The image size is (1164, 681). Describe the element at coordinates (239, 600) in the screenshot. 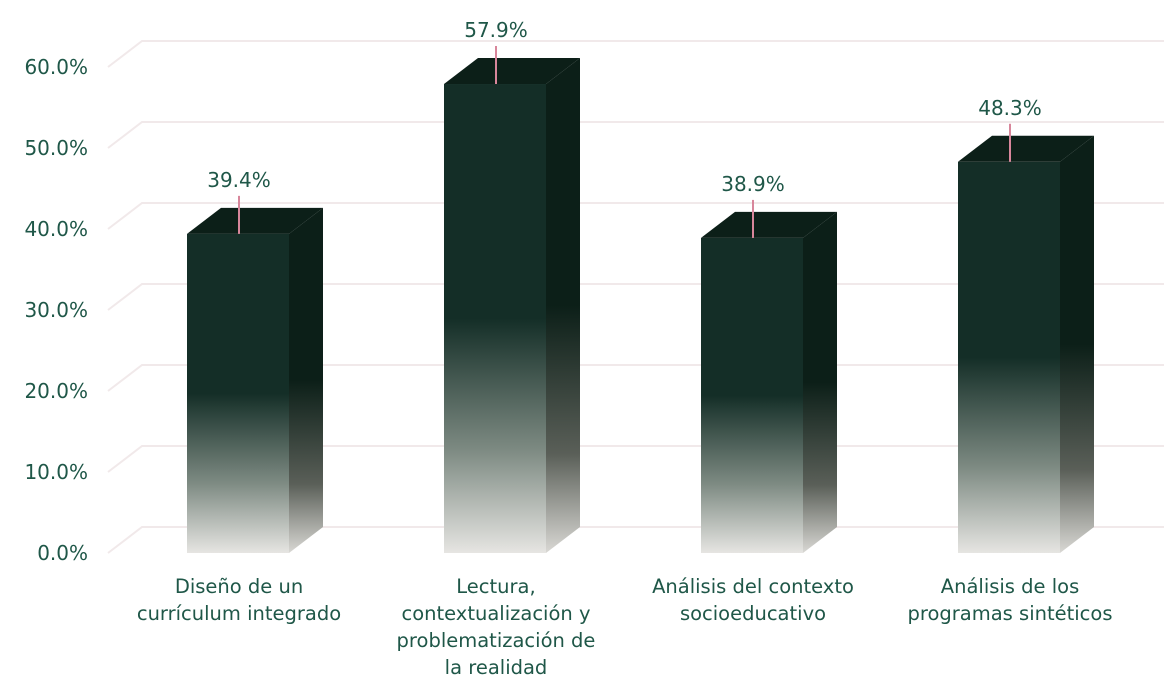

I see `category-label: Diseño de un currículum integrado` at that location.